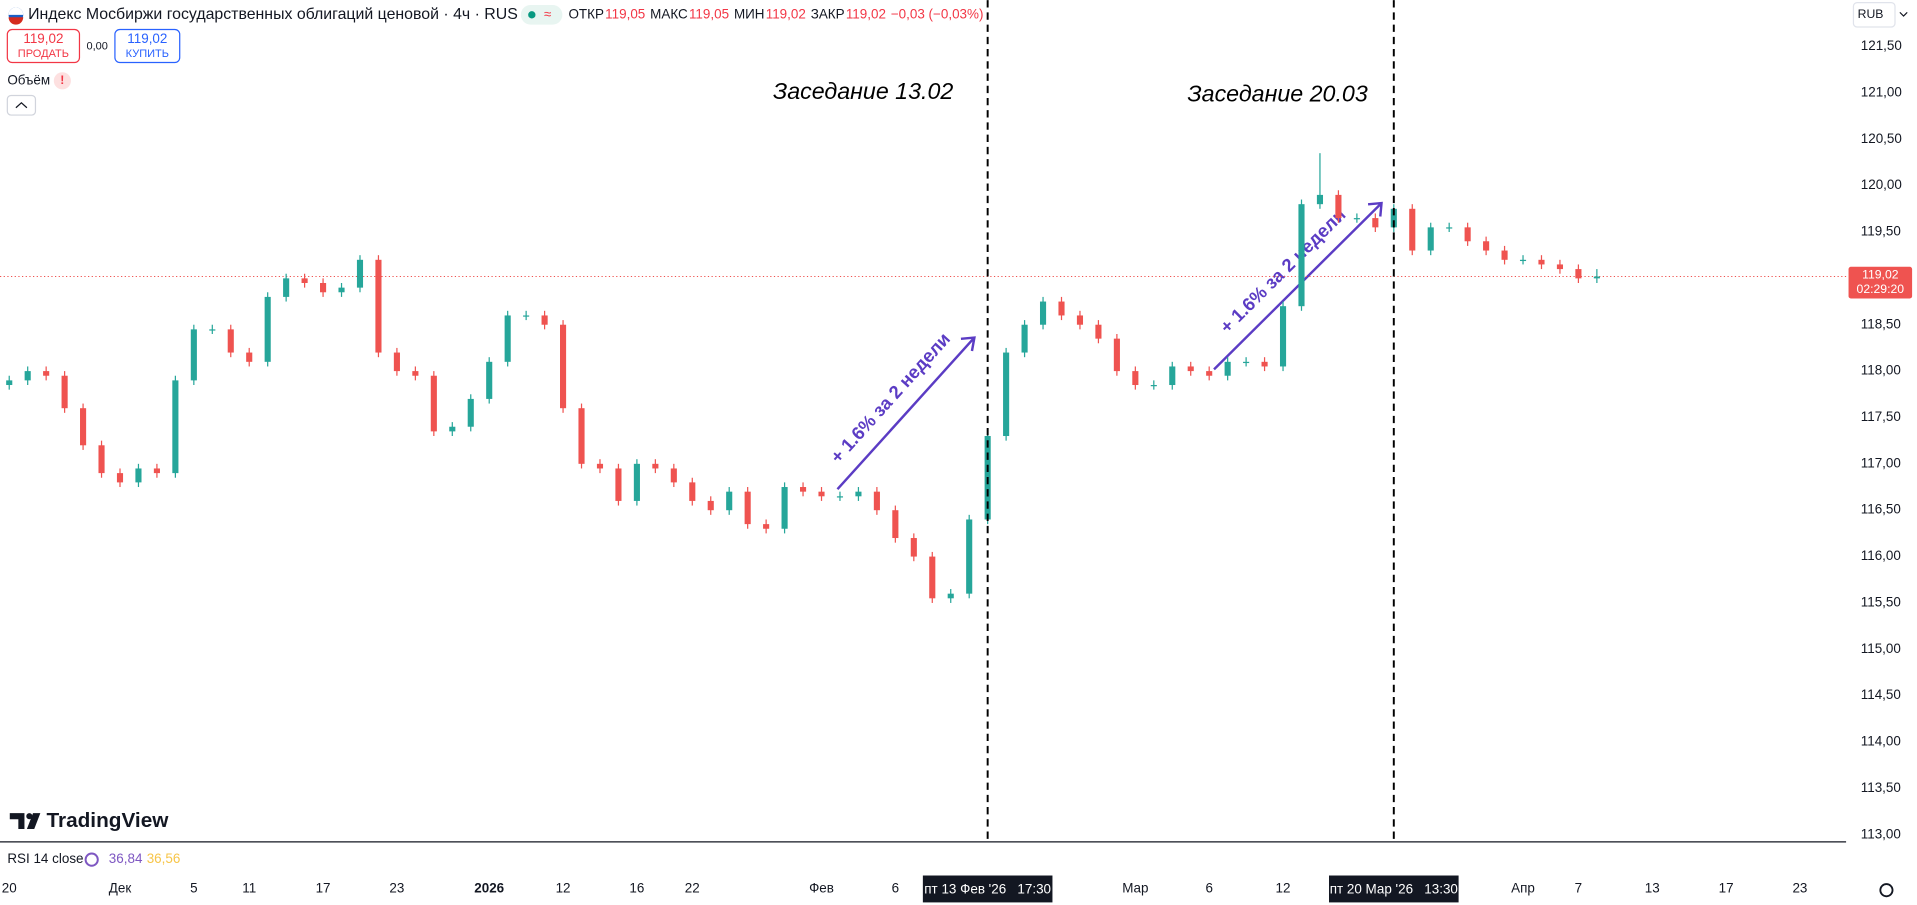 The image size is (1917, 905). What do you see at coordinates (89, 820) in the screenshot?
I see `logo: TradingView` at bounding box center [89, 820].